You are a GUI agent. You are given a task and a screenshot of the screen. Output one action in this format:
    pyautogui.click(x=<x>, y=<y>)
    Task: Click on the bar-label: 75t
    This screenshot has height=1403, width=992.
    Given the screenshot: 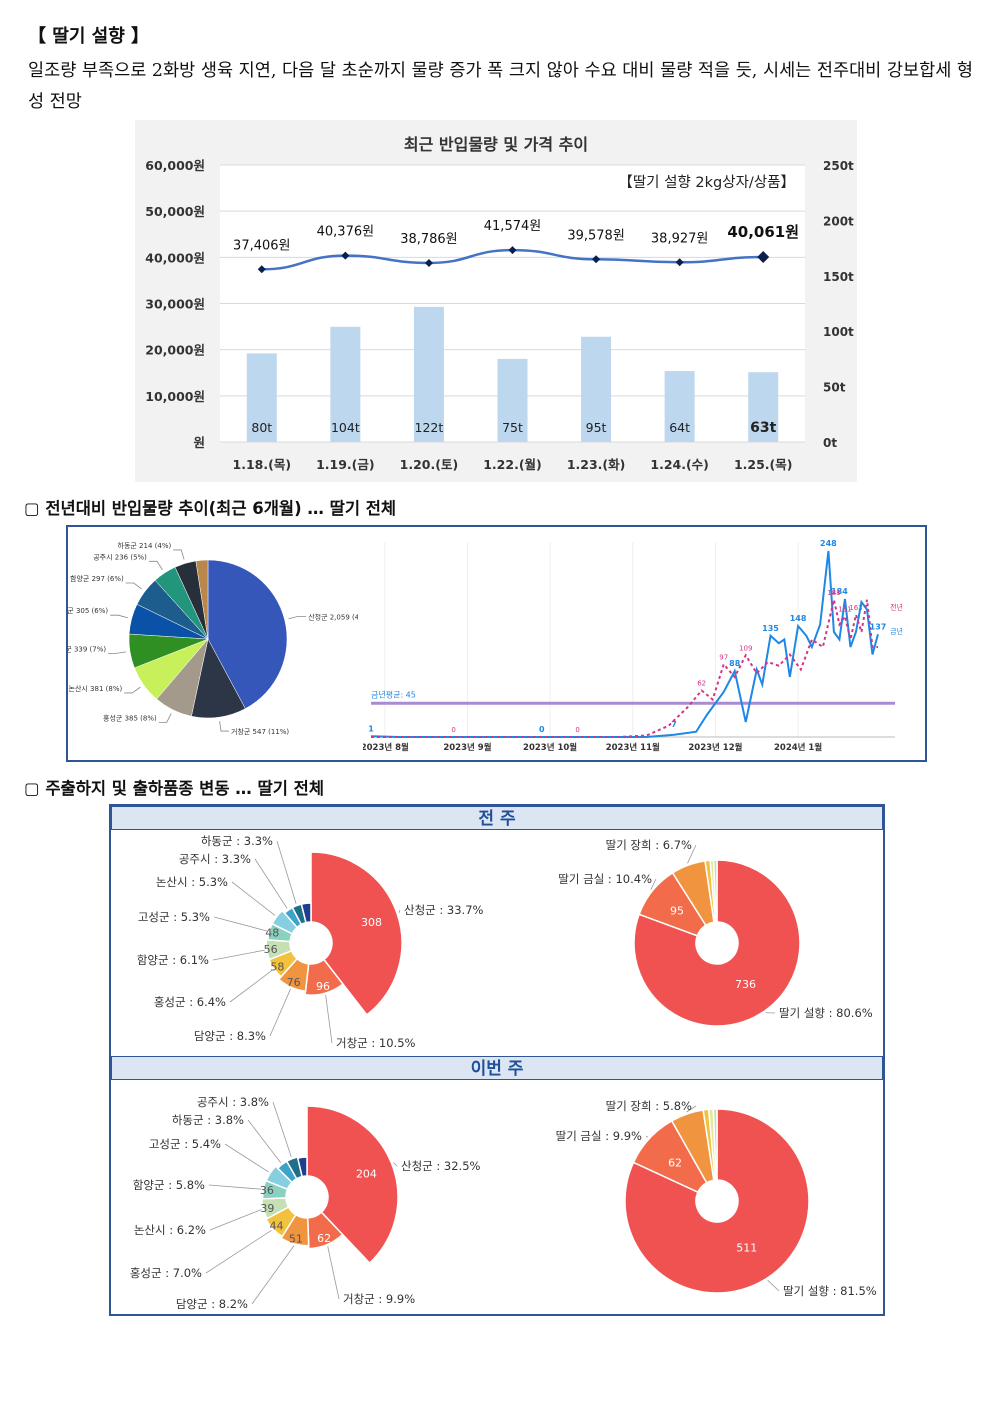 What is the action you would take?
    pyautogui.click(x=512, y=427)
    